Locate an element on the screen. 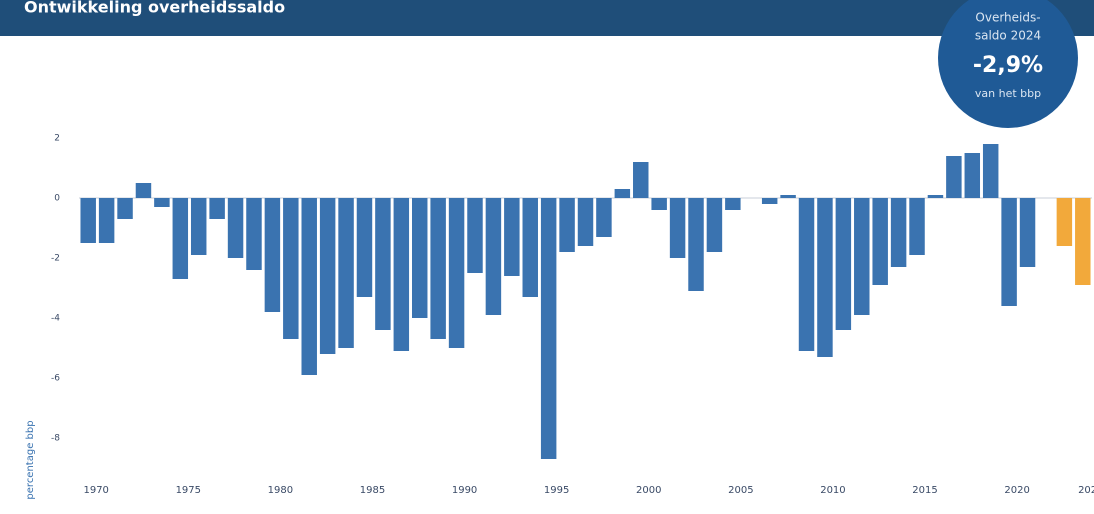 The image size is (1094, 514). x-tick-label: 2000 is located at coordinates (648, 490).